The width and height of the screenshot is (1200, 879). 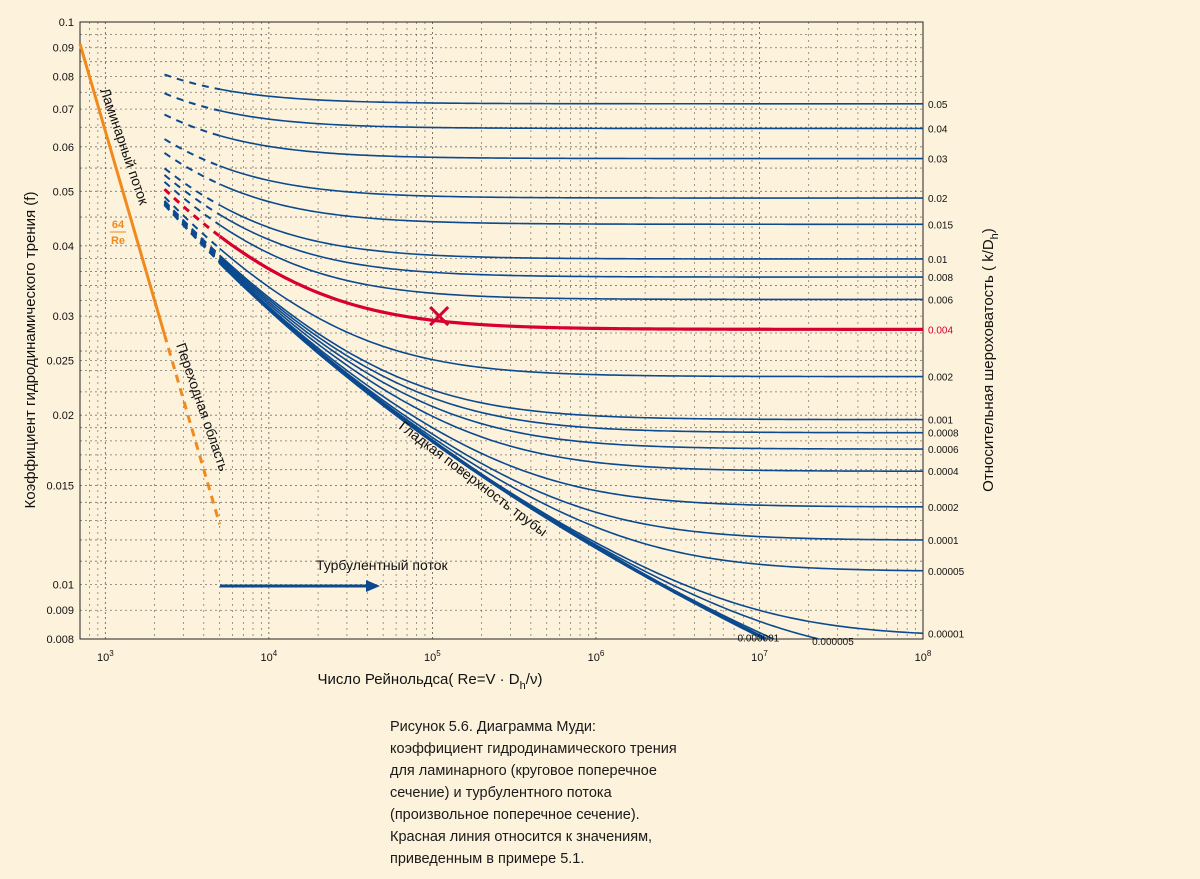 I want to click on series-transition-0.002, so click(x=192, y=223).